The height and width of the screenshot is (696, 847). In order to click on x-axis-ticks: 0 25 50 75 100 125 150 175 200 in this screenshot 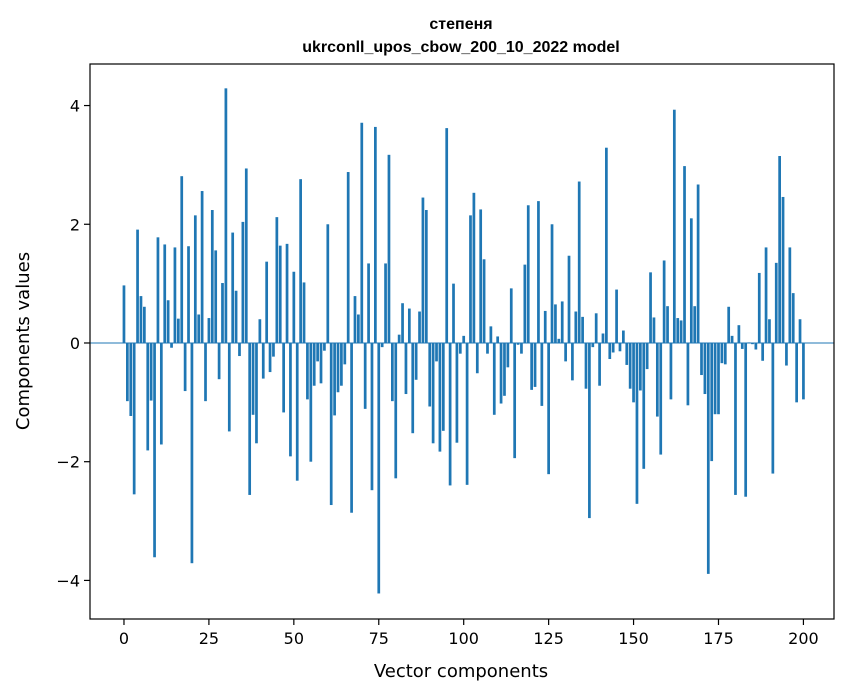, I will do `click(469, 633)`.